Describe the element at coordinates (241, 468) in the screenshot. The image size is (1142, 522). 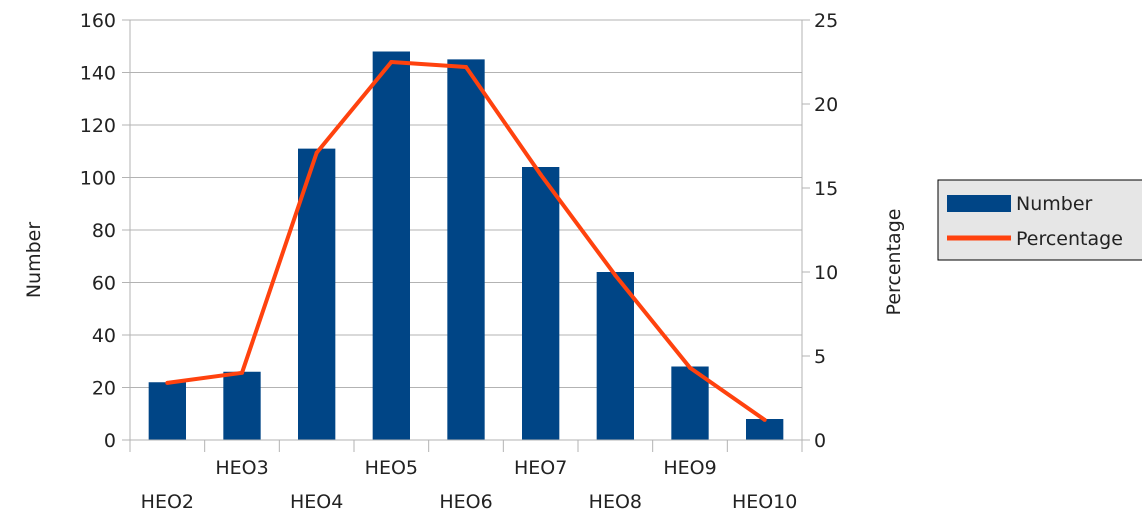
I see `x-tick-label: HEO3` at that location.